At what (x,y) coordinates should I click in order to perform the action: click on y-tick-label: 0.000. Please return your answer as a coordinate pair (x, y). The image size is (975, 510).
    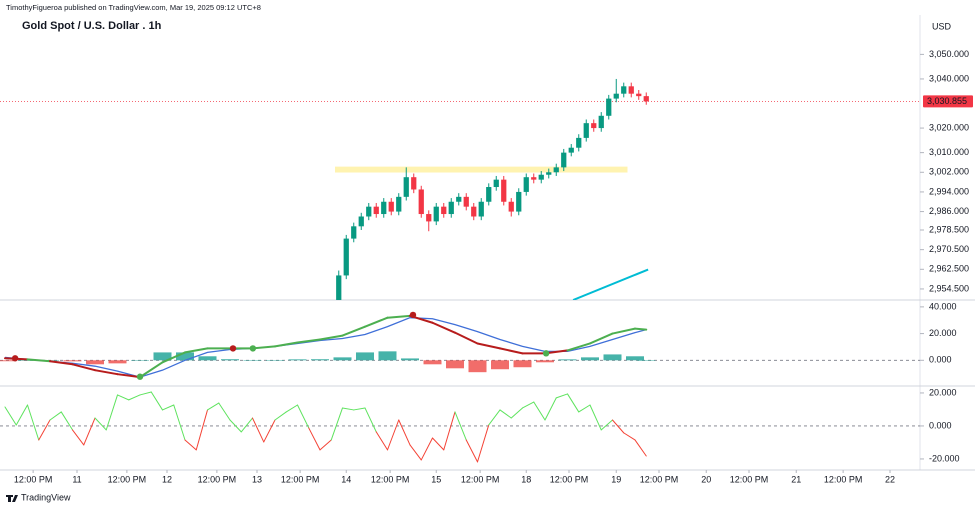
    Looking at the image, I should click on (940, 360).